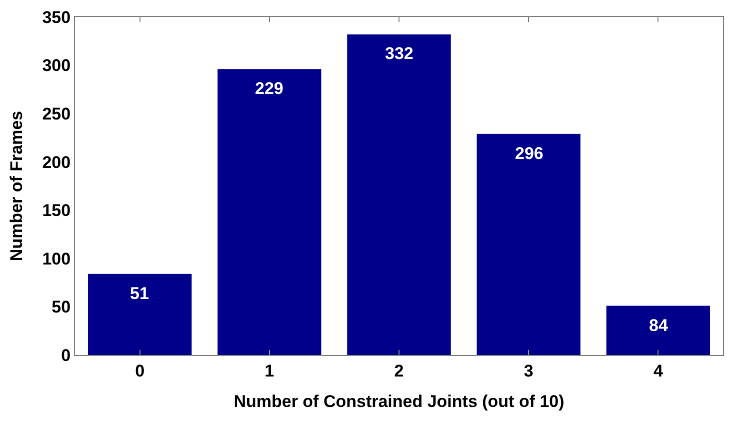  What do you see at coordinates (56, 114) in the screenshot?
I see `y-tick-label: 250` at bounding box center [56, 114].